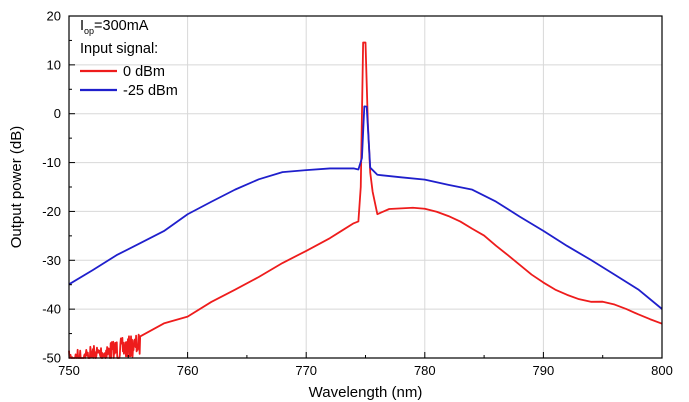  Describe the element at coordinates (16, 187) in the screenshot. I see `y-axis-title: Output power (dB)` at that location.